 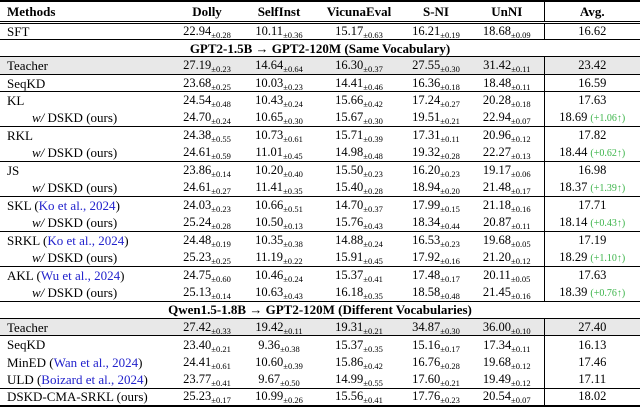 I want to click on section-header-label: GPT2-1.5B → GPT2-120M (Same Vocabulary), so click(x=320, y=48).